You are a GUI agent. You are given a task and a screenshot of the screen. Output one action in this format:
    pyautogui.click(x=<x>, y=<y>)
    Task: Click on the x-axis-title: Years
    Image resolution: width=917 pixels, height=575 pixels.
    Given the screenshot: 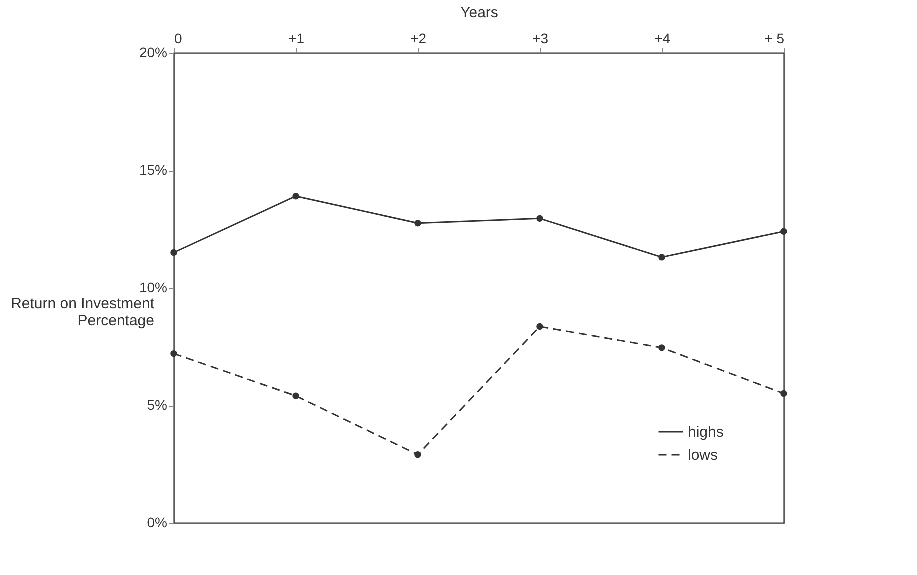 What is the action you would take?
    pyautogui.click(x=479, y=13)
    